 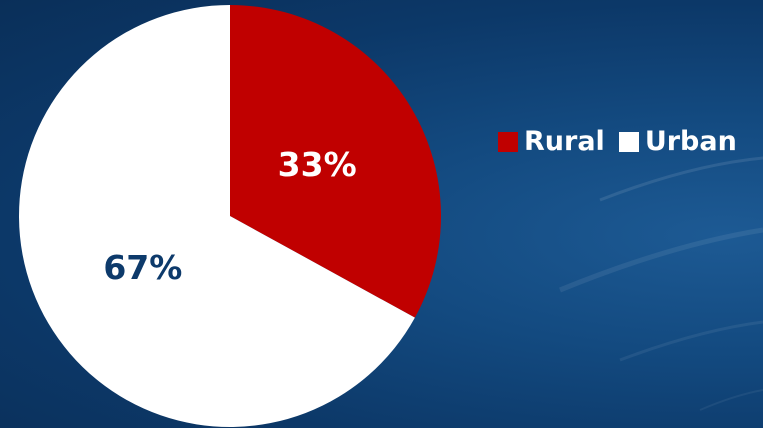 What do you see at coordinates (564, 141) in the screenshot?
I see `legend-label-rural: Rural` at bounding box center [564, 141].